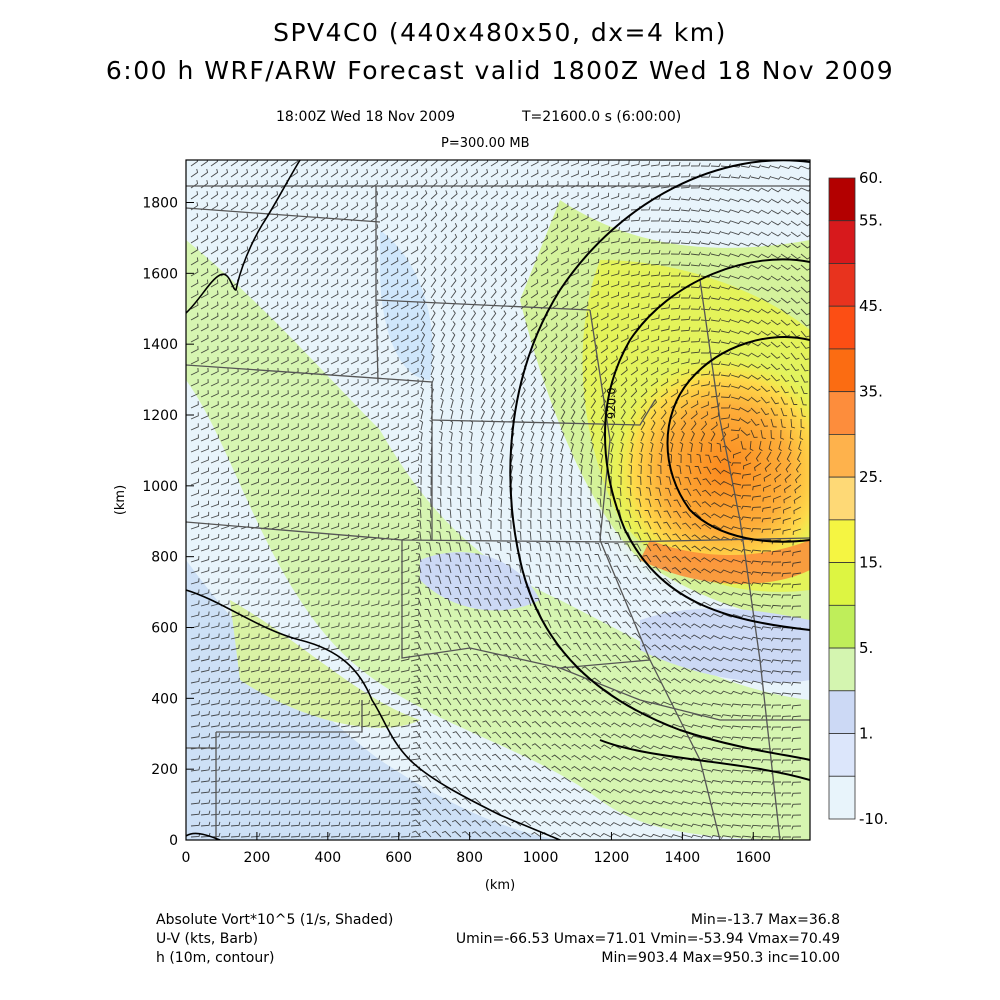  What do you see at coordinates (164, 629) in the screenshot?
I see `y-tick-label: 600` at bounding box center [164, 629].